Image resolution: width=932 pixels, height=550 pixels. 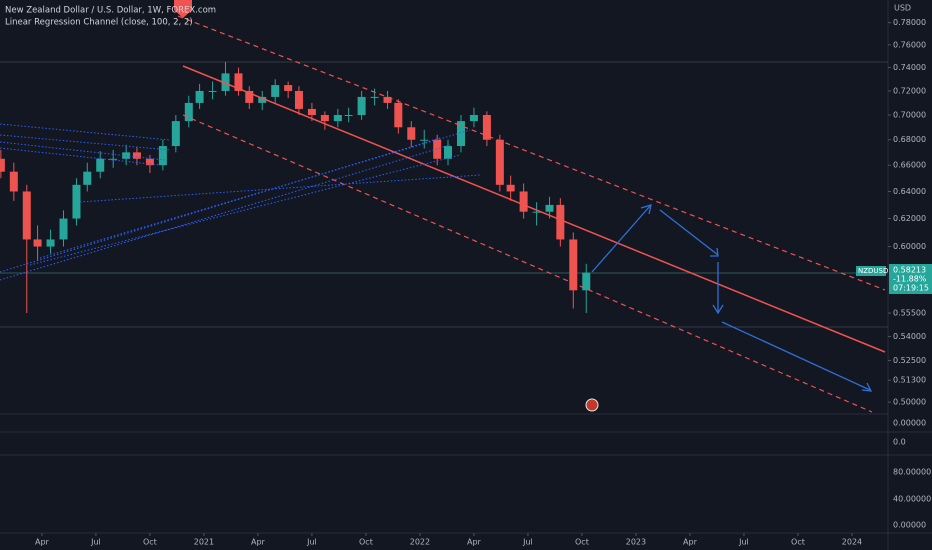 What do you see at coordinates (912, 499) in the screenshot?
I see `lower-axis-label: 40.00000` at bounding box center [912, 499].